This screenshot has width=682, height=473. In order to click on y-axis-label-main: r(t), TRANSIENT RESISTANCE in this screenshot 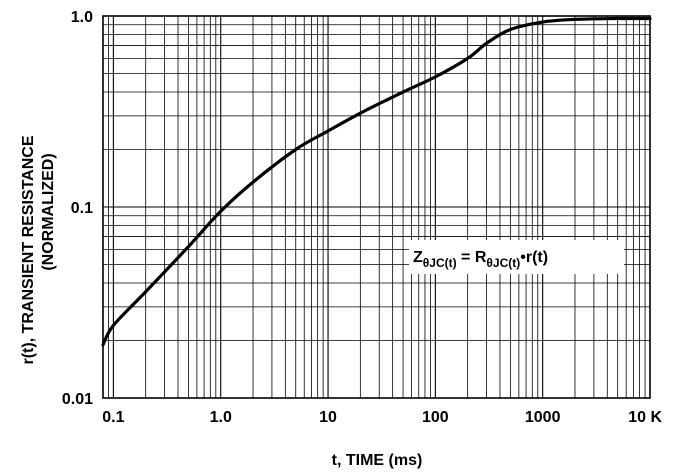, I will do `click(28, 249)`.